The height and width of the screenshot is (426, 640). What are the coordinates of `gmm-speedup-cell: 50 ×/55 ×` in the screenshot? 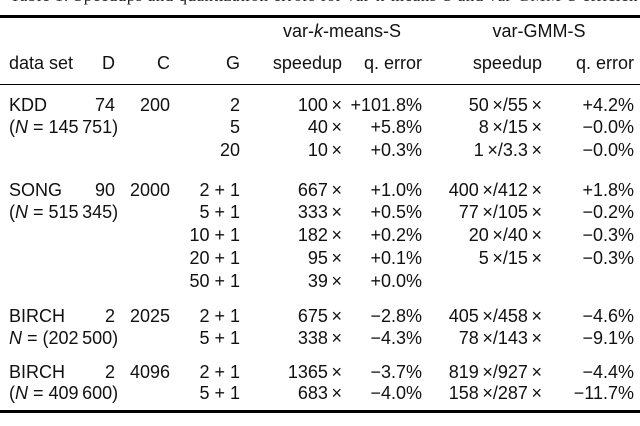 It's located at (505, 105).